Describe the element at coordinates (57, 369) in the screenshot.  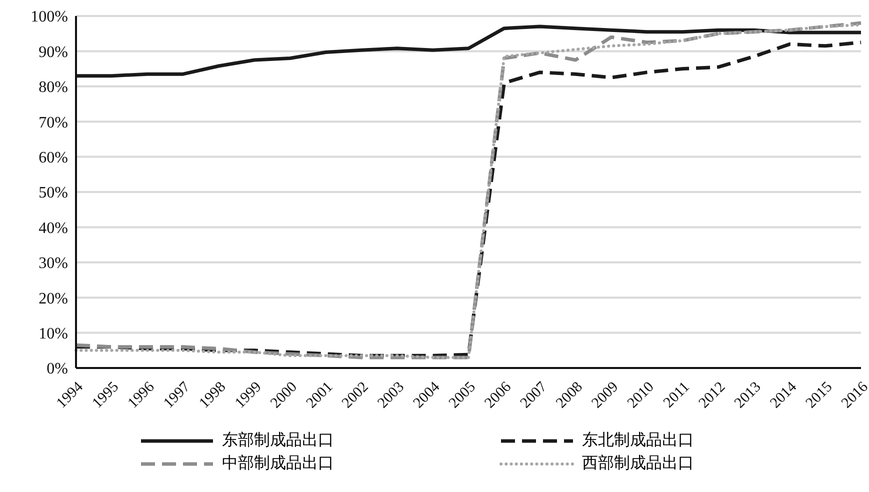
I see `y-tick-label: 0%` at that location.